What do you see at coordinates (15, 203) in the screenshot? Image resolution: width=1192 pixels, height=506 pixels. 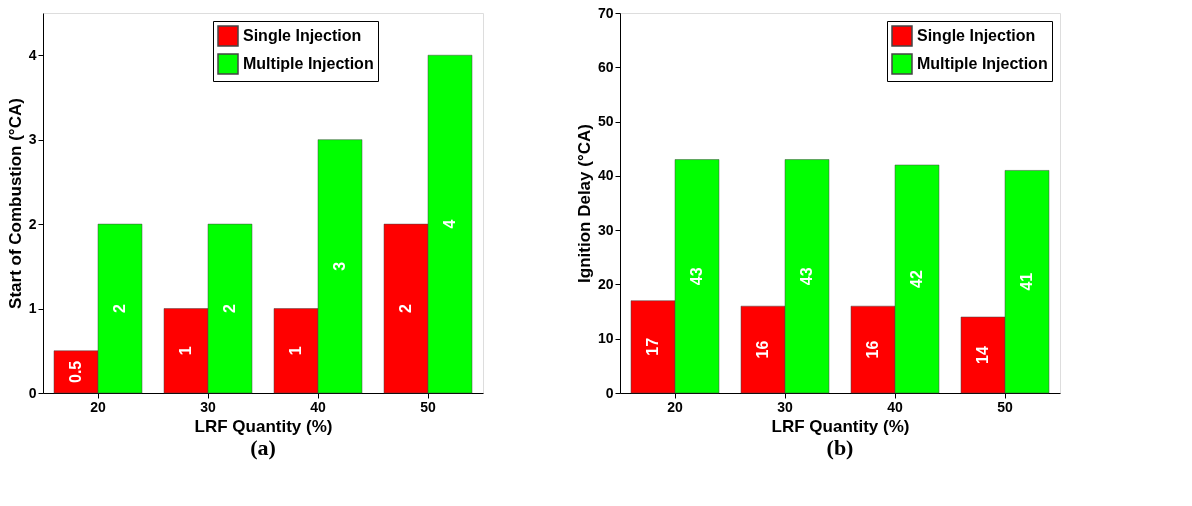 I see `y-axis-title: Start of Combustion (°CA)` at bounding box center [15, 203].